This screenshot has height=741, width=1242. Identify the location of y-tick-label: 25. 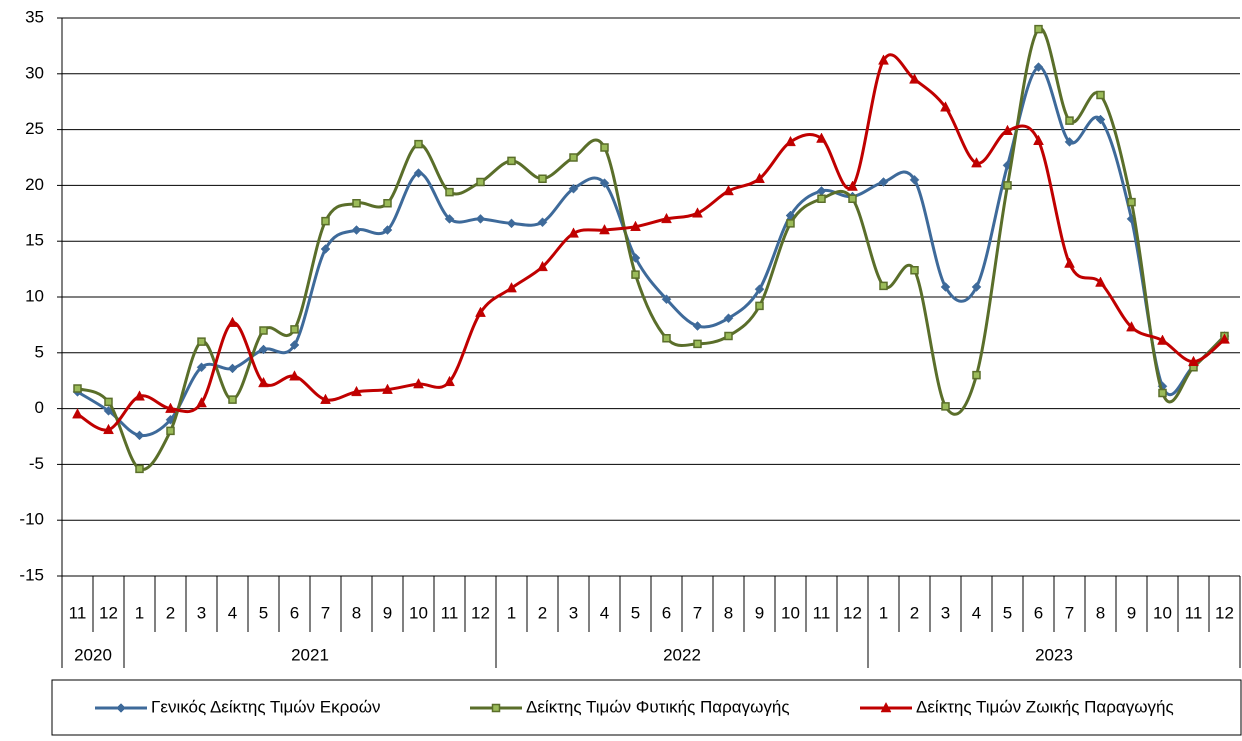
(34, 128).